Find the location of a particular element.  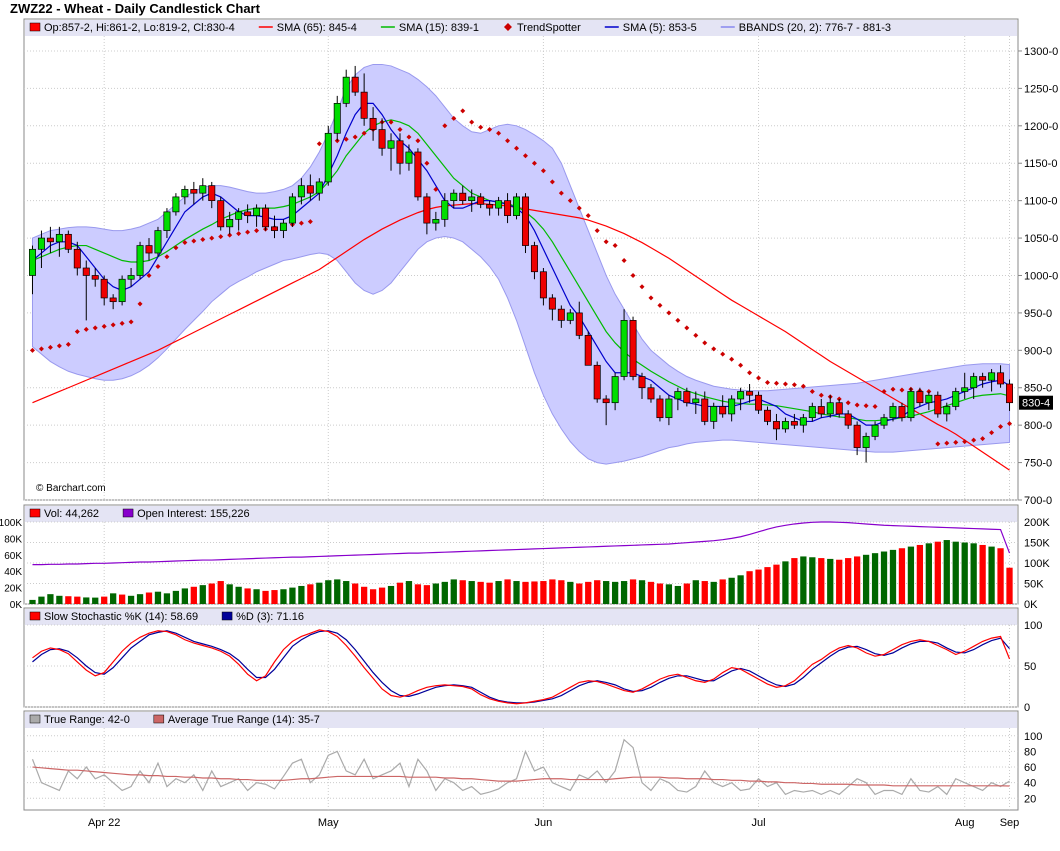

panel-legend-band-stoch is located at coordinates (521, 617).